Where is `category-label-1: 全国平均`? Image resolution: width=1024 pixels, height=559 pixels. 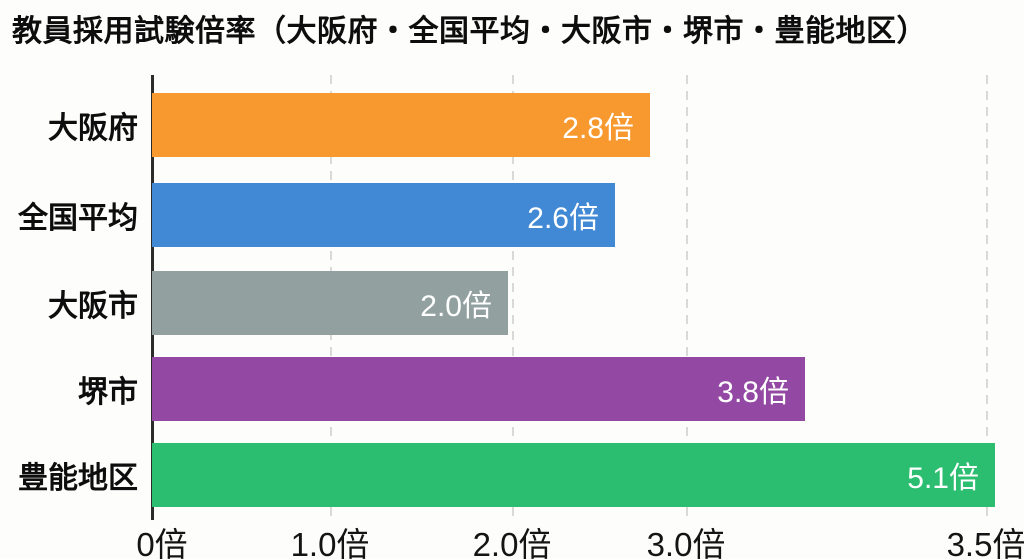 category-label-1: 全国平均 is located at coordinates (78, 218).